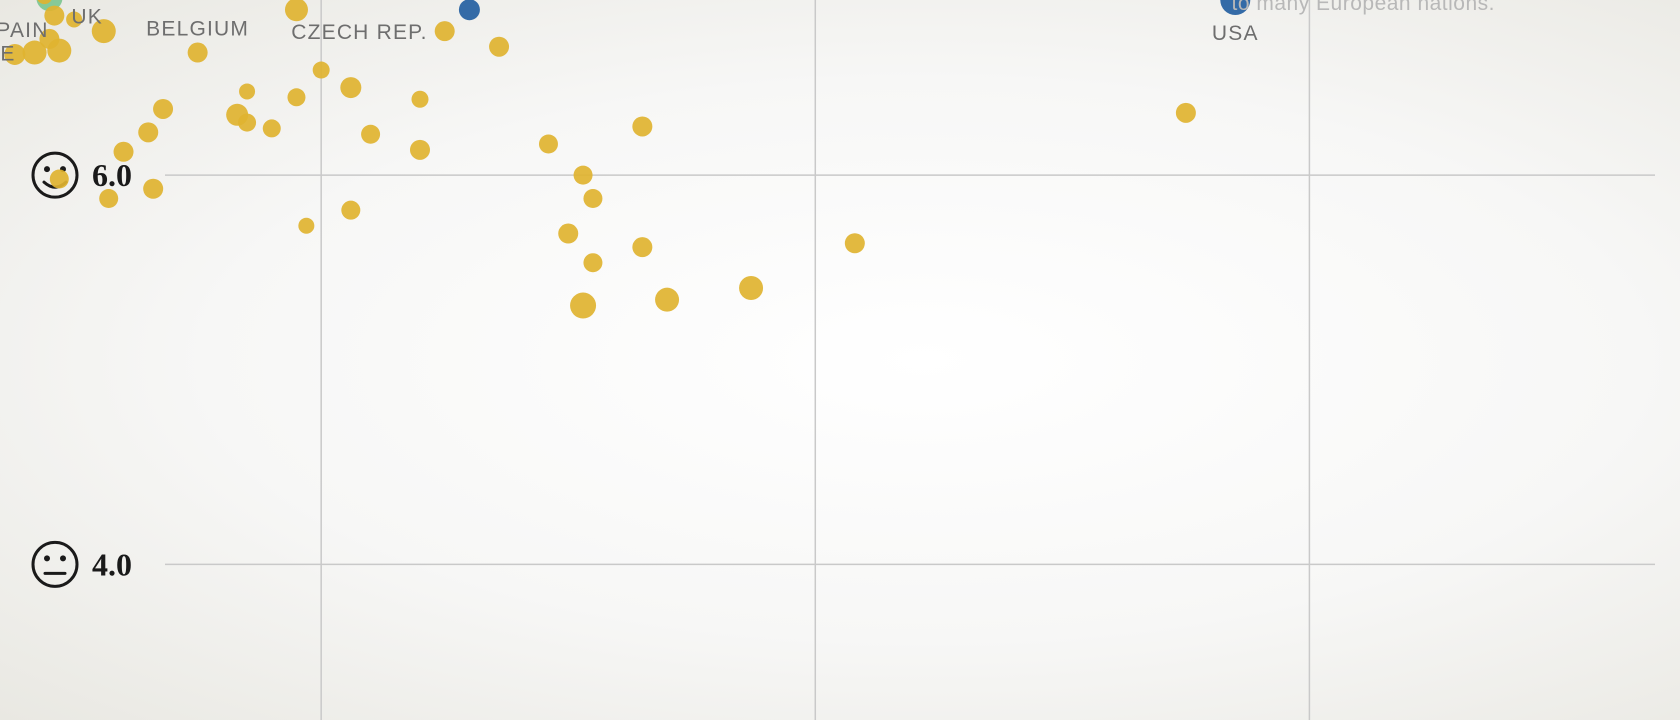  What do you see at coordinates (87, 17) in the screenshot?
I see `country-label: UK` at bounding box center [87, 17].